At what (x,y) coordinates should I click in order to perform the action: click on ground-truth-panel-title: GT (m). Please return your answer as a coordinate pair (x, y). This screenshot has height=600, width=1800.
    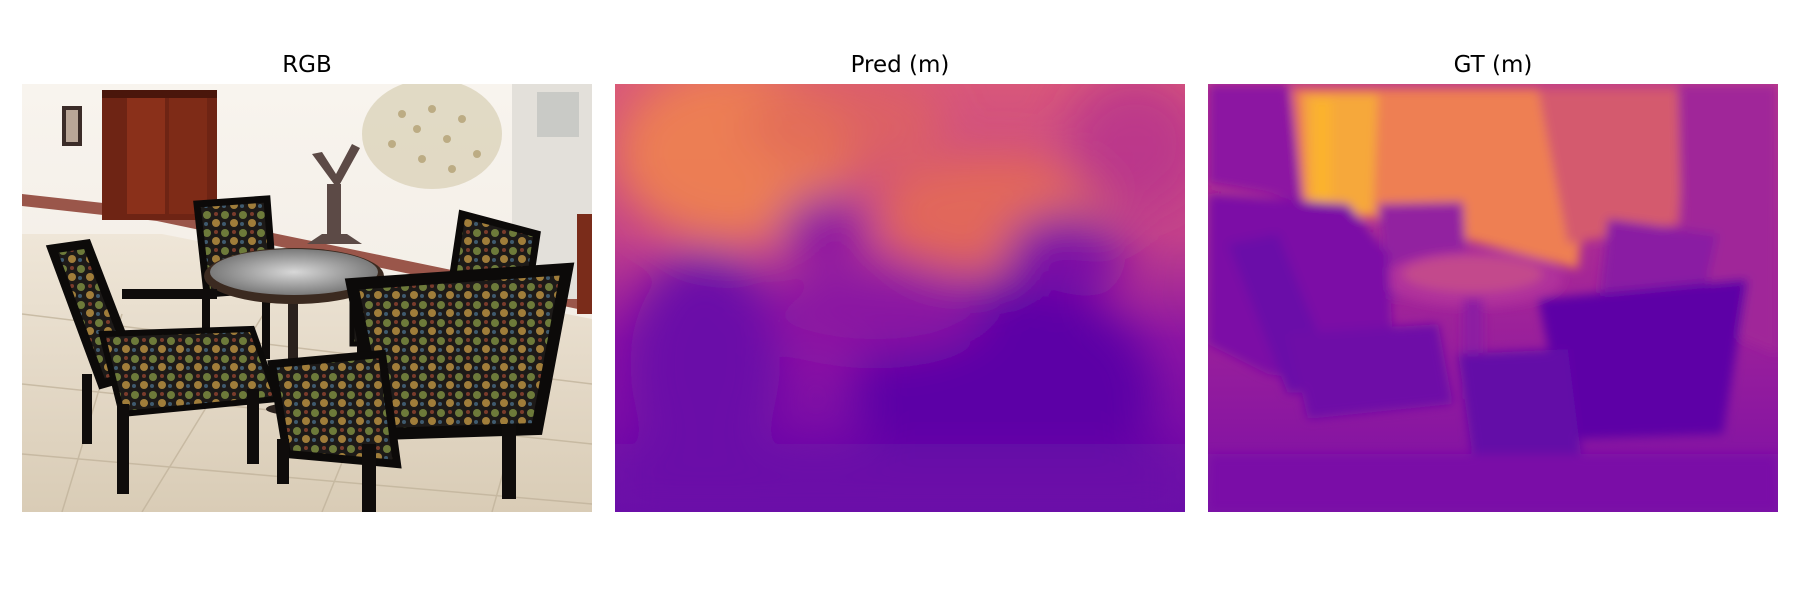
    Looking at the image, I should click on (1493, 65).